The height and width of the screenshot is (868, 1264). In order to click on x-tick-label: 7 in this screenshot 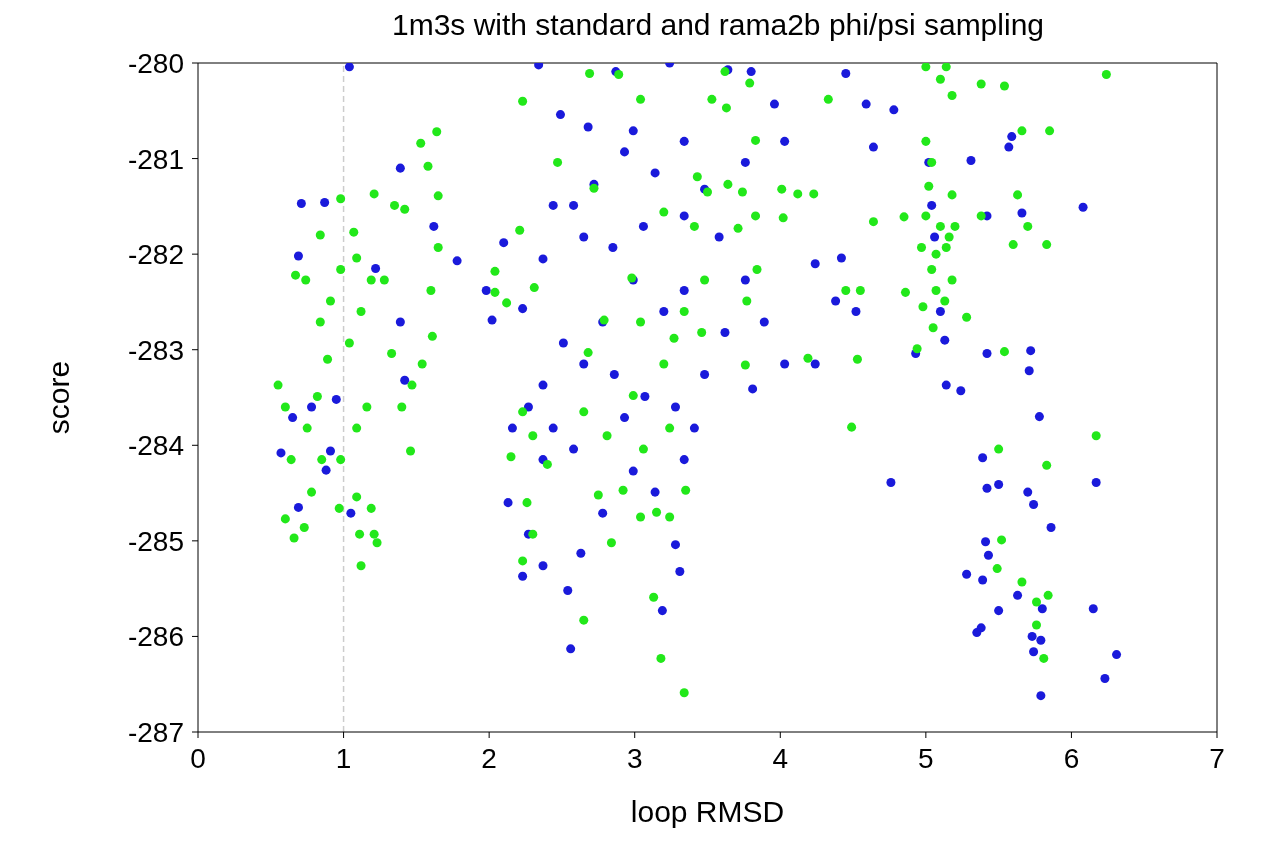, I will do `click(1217, 758)`.